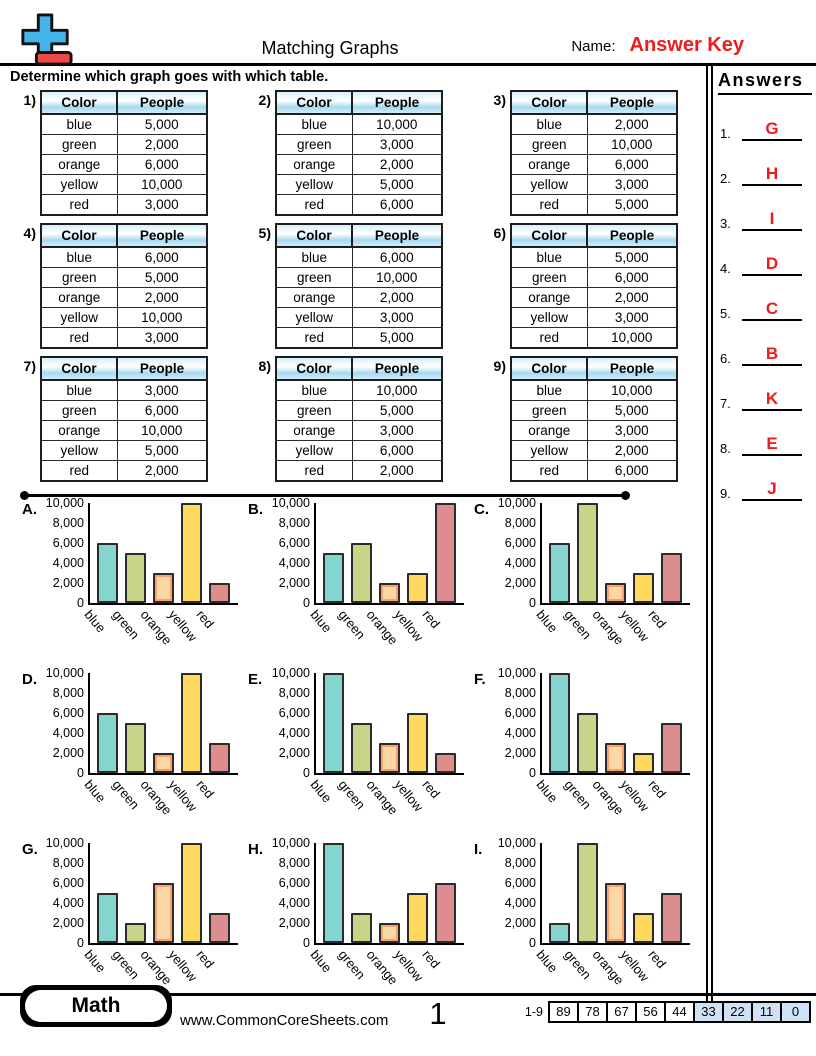 The height and width of the screenshot is (1056, 816). What do you see at coordinates (29, 679) in the screenshot?
I see `chart-label: D.` at bounding box center [29, 679].